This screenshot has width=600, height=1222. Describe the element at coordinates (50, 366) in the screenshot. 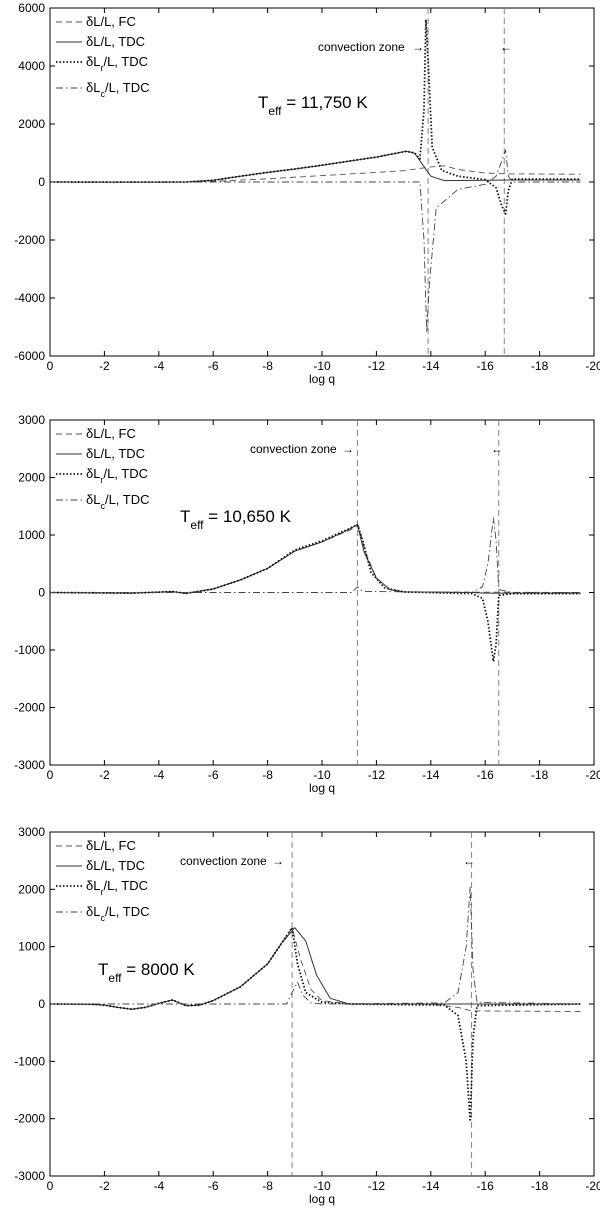

I see `panel-1-x-tick-label: 0` at that location.